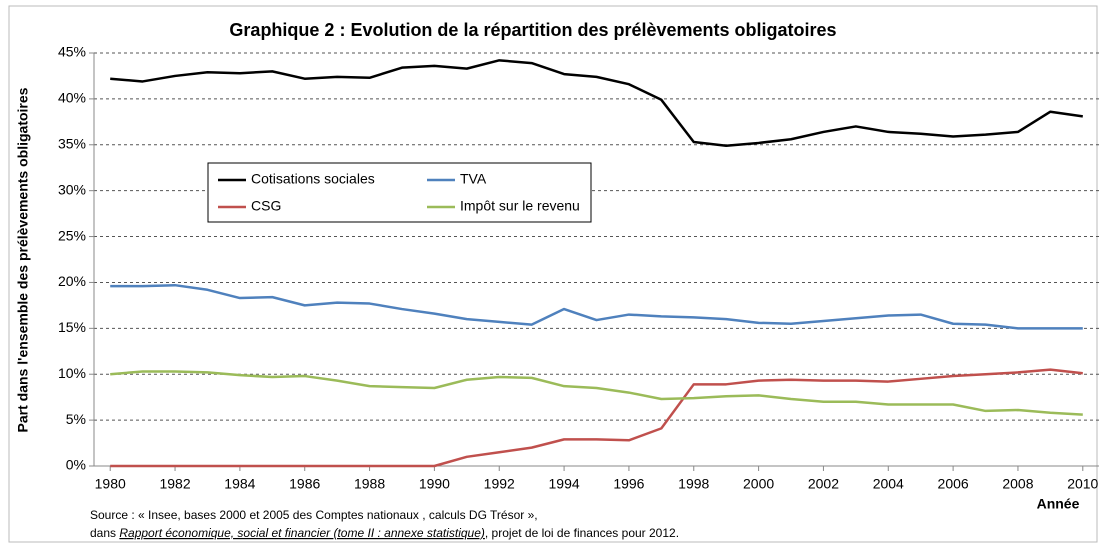  What do you see at coordinates (582, 533) in the screenshot?
I see `source-text: , projet de loi de finances pour 2012.` at bounding box center [582, 533].